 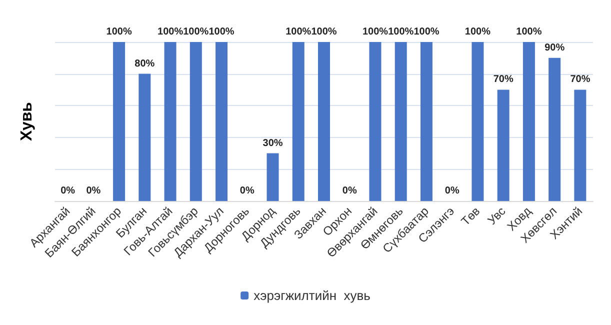 What do you see at coordinates (272, 143) in the screenshot?
I see `data-label: 30%` at bounding box center [272, 143].